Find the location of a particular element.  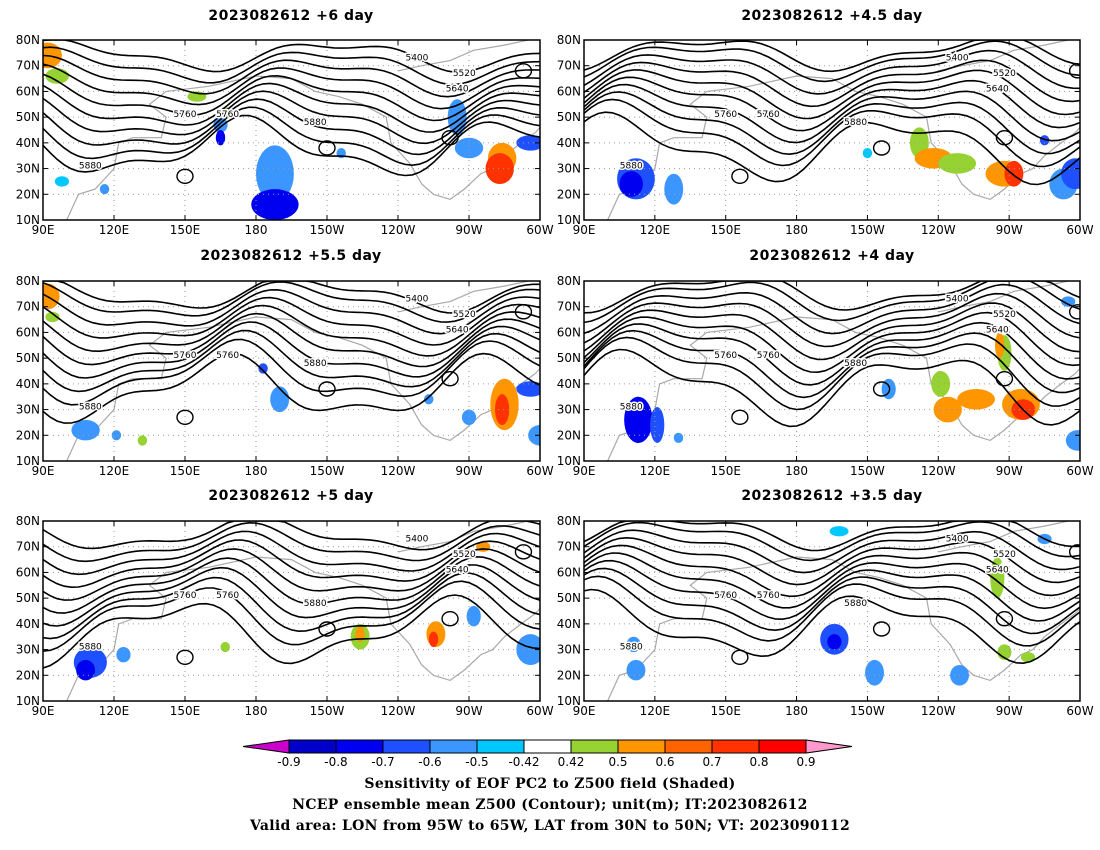

lat-tick-label: 70N is located at coordinates (569, 307).